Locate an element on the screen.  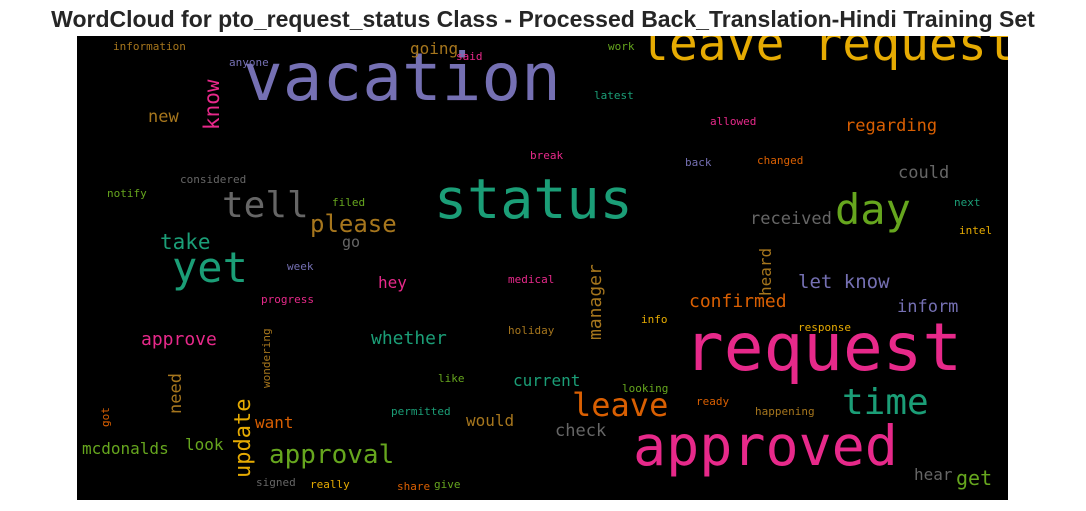
word-current: current is located at coordinates (546, 380).